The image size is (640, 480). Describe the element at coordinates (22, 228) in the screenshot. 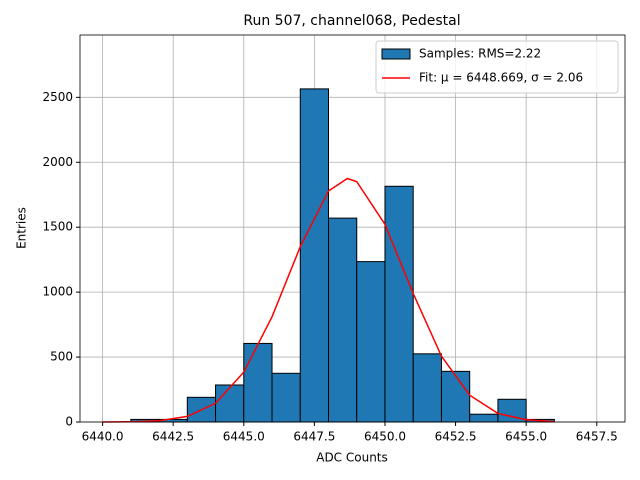

I see `y-axis-label: Entries` at that location.